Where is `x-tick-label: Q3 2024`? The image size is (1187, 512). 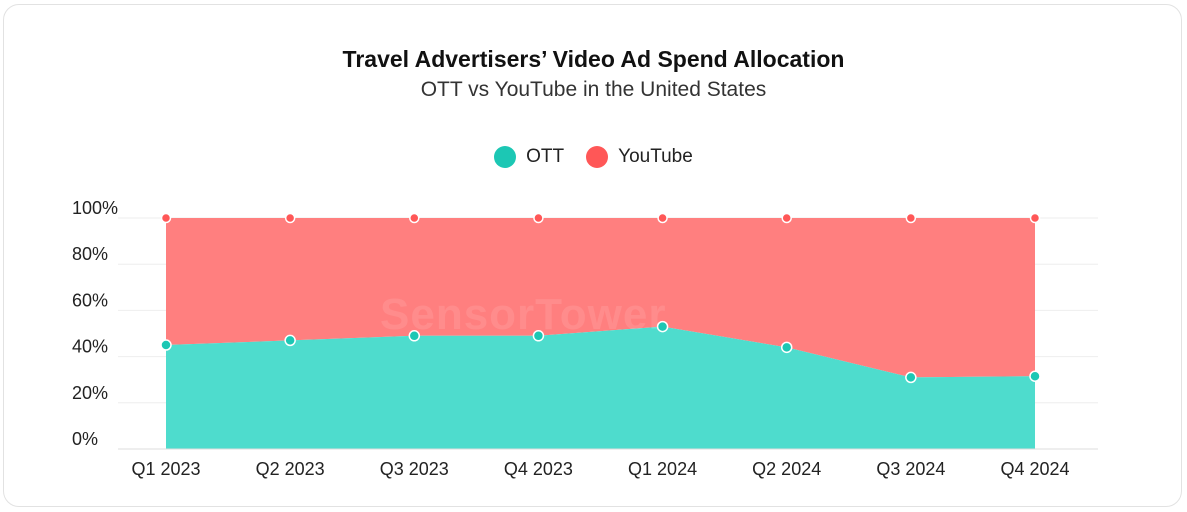 x-tick-label: Q3 2024 is located at coordinates (910, 469).